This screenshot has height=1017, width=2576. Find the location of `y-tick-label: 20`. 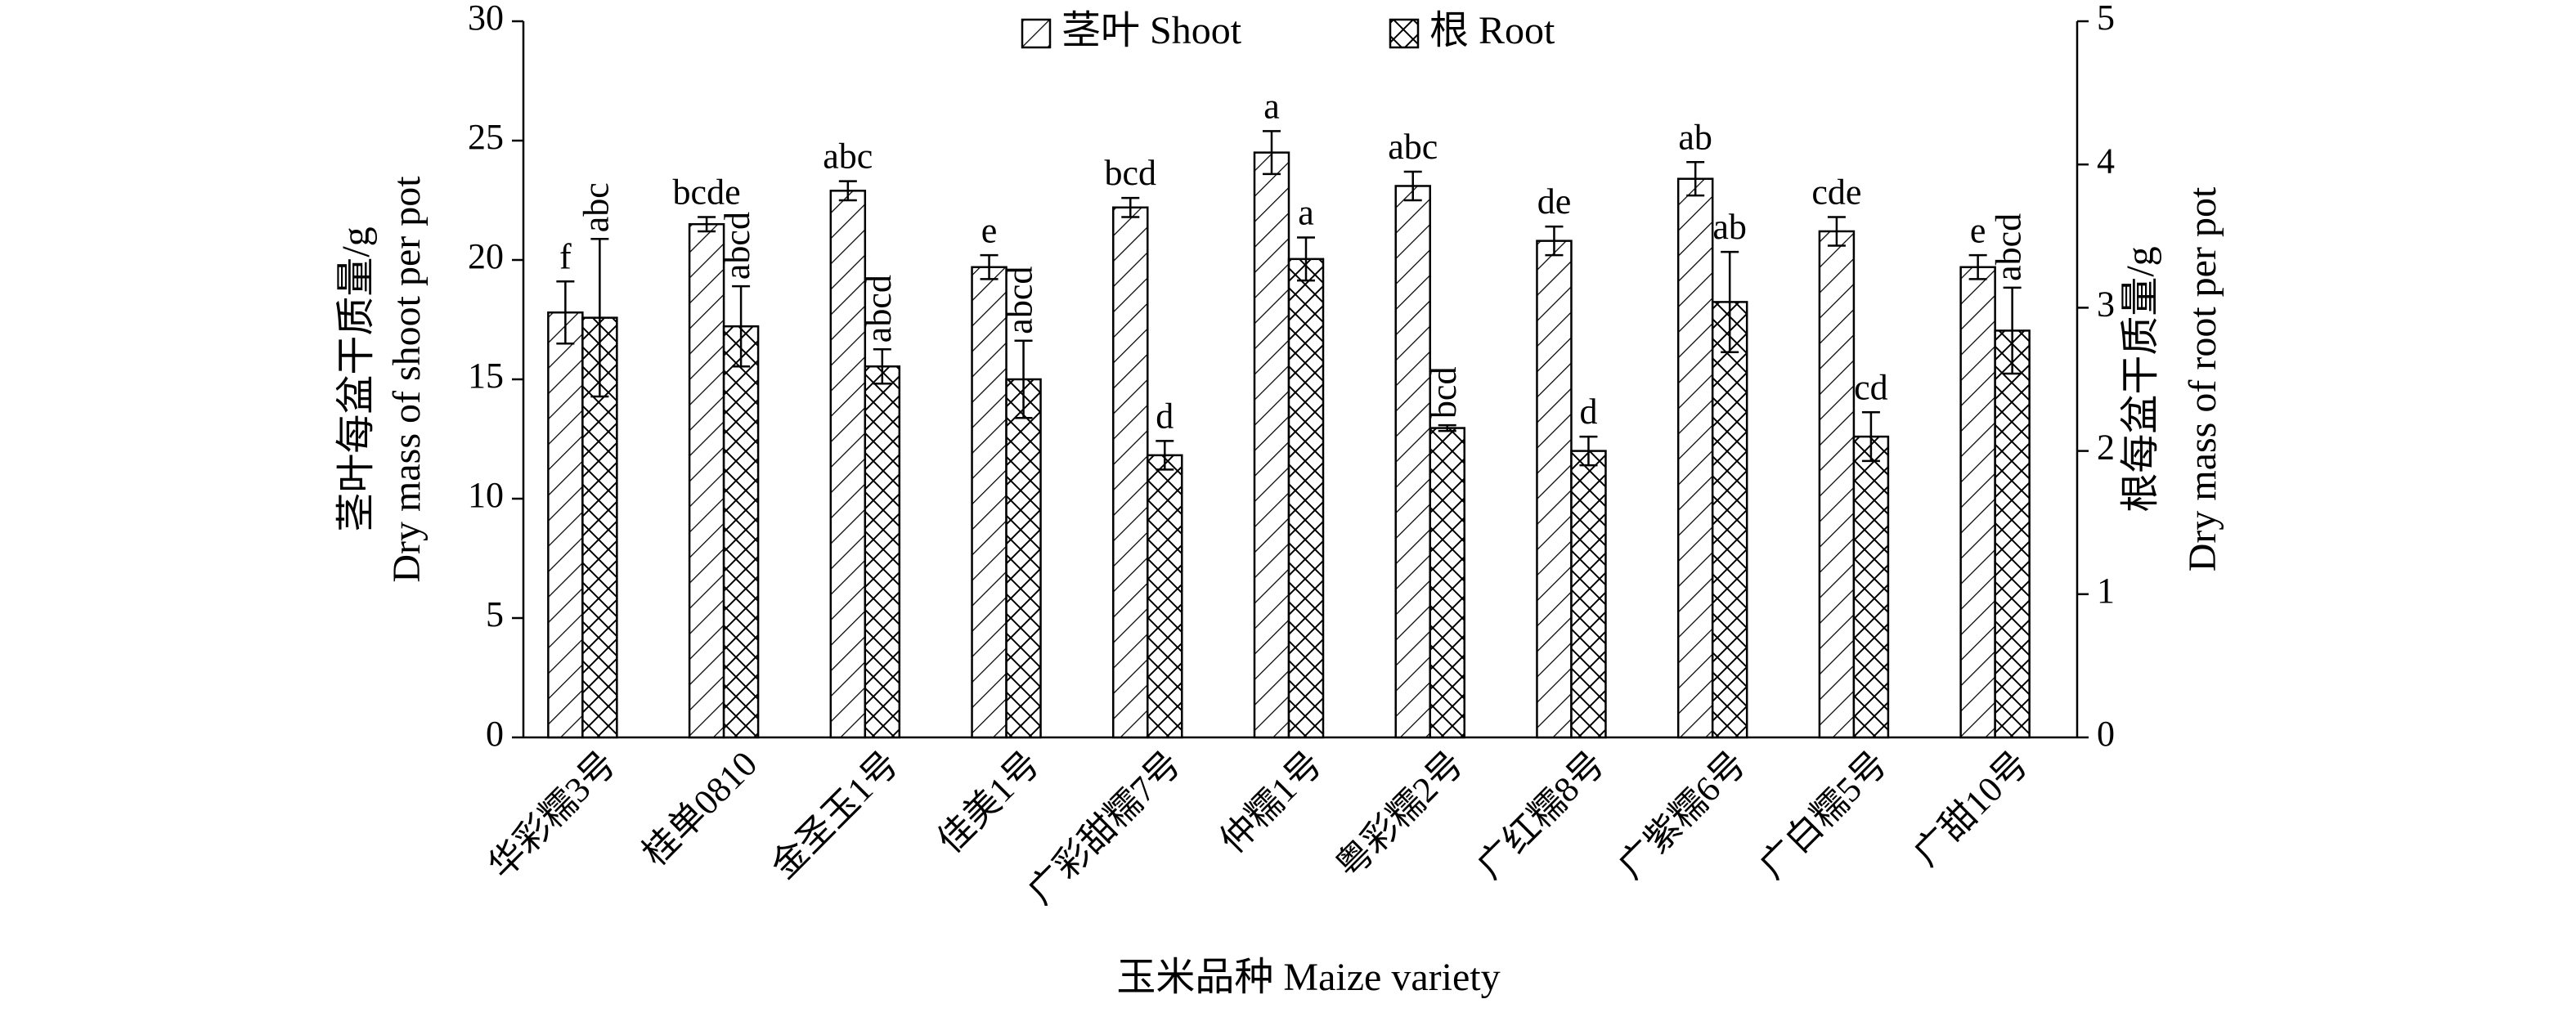

y-tick-label: 20 is located at coordinates (486, 256).